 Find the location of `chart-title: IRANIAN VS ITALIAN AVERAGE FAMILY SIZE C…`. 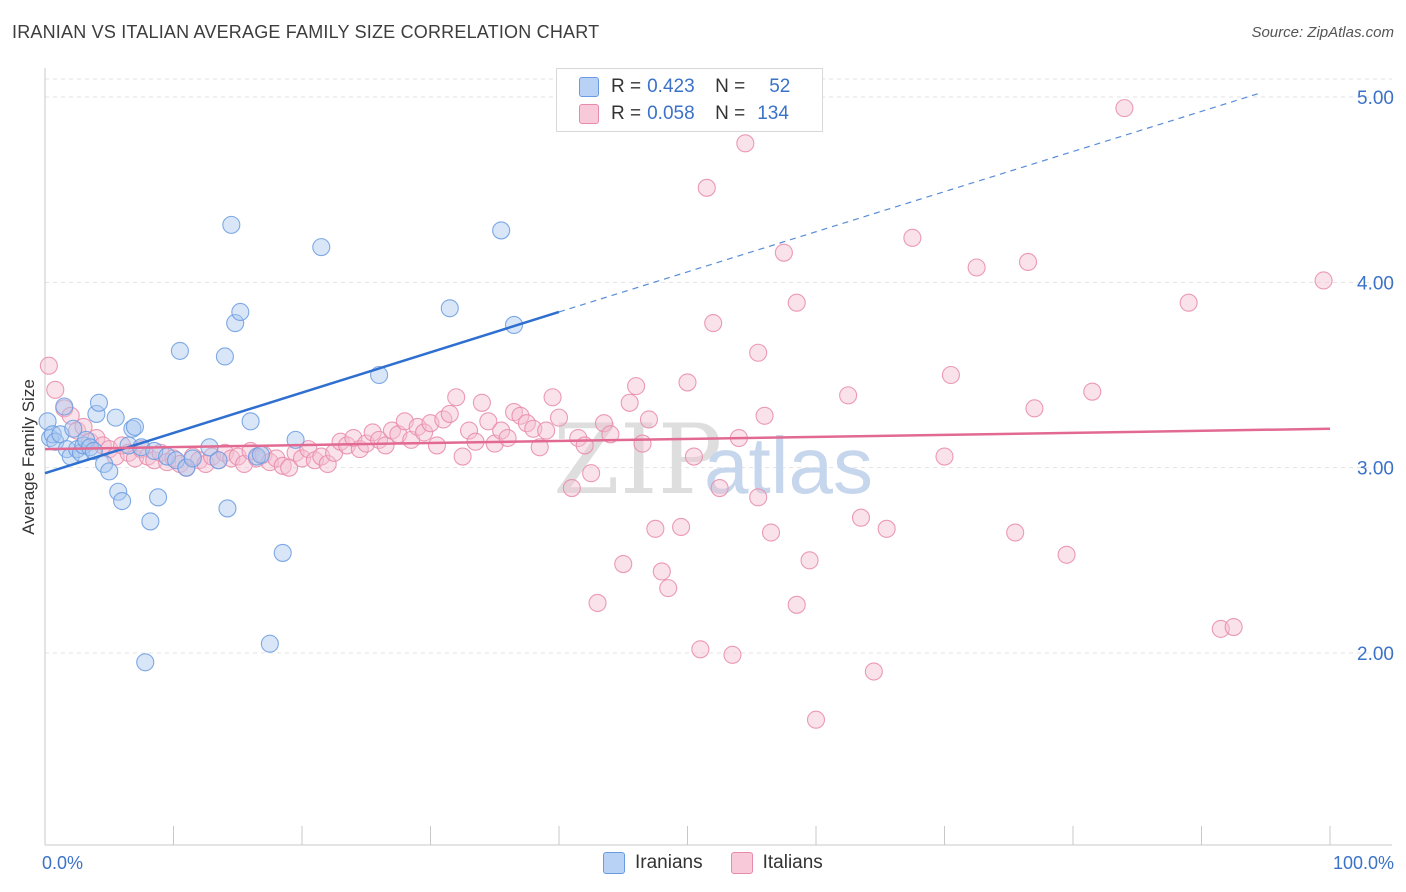

chart-title: IRANIAN VS ITALIAN AVERAGE FAMILY SIZE C… is located at coordinates (306, 32).